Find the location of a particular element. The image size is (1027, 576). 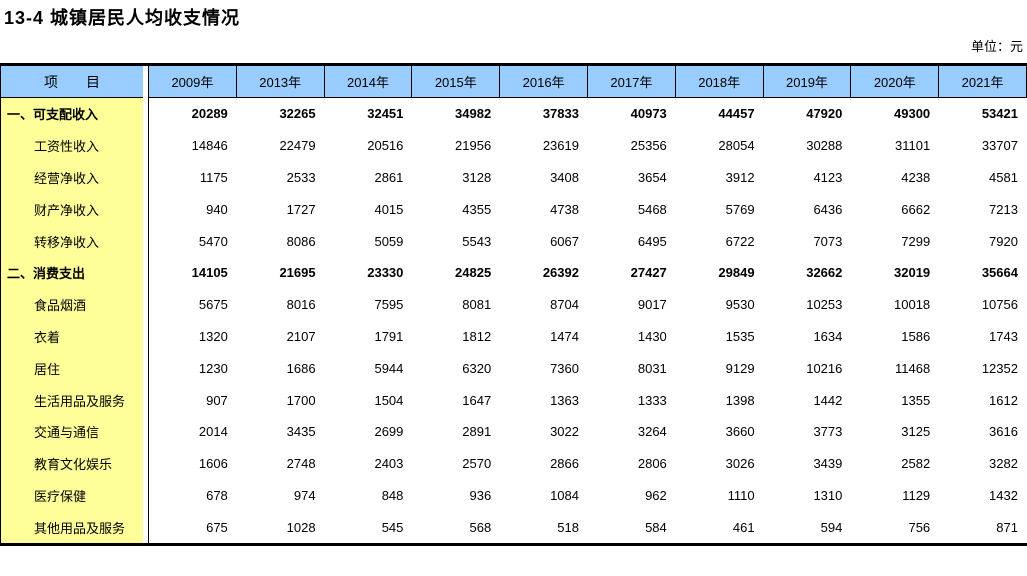

value-cell: 2403 is located at coordinates (389, 464).